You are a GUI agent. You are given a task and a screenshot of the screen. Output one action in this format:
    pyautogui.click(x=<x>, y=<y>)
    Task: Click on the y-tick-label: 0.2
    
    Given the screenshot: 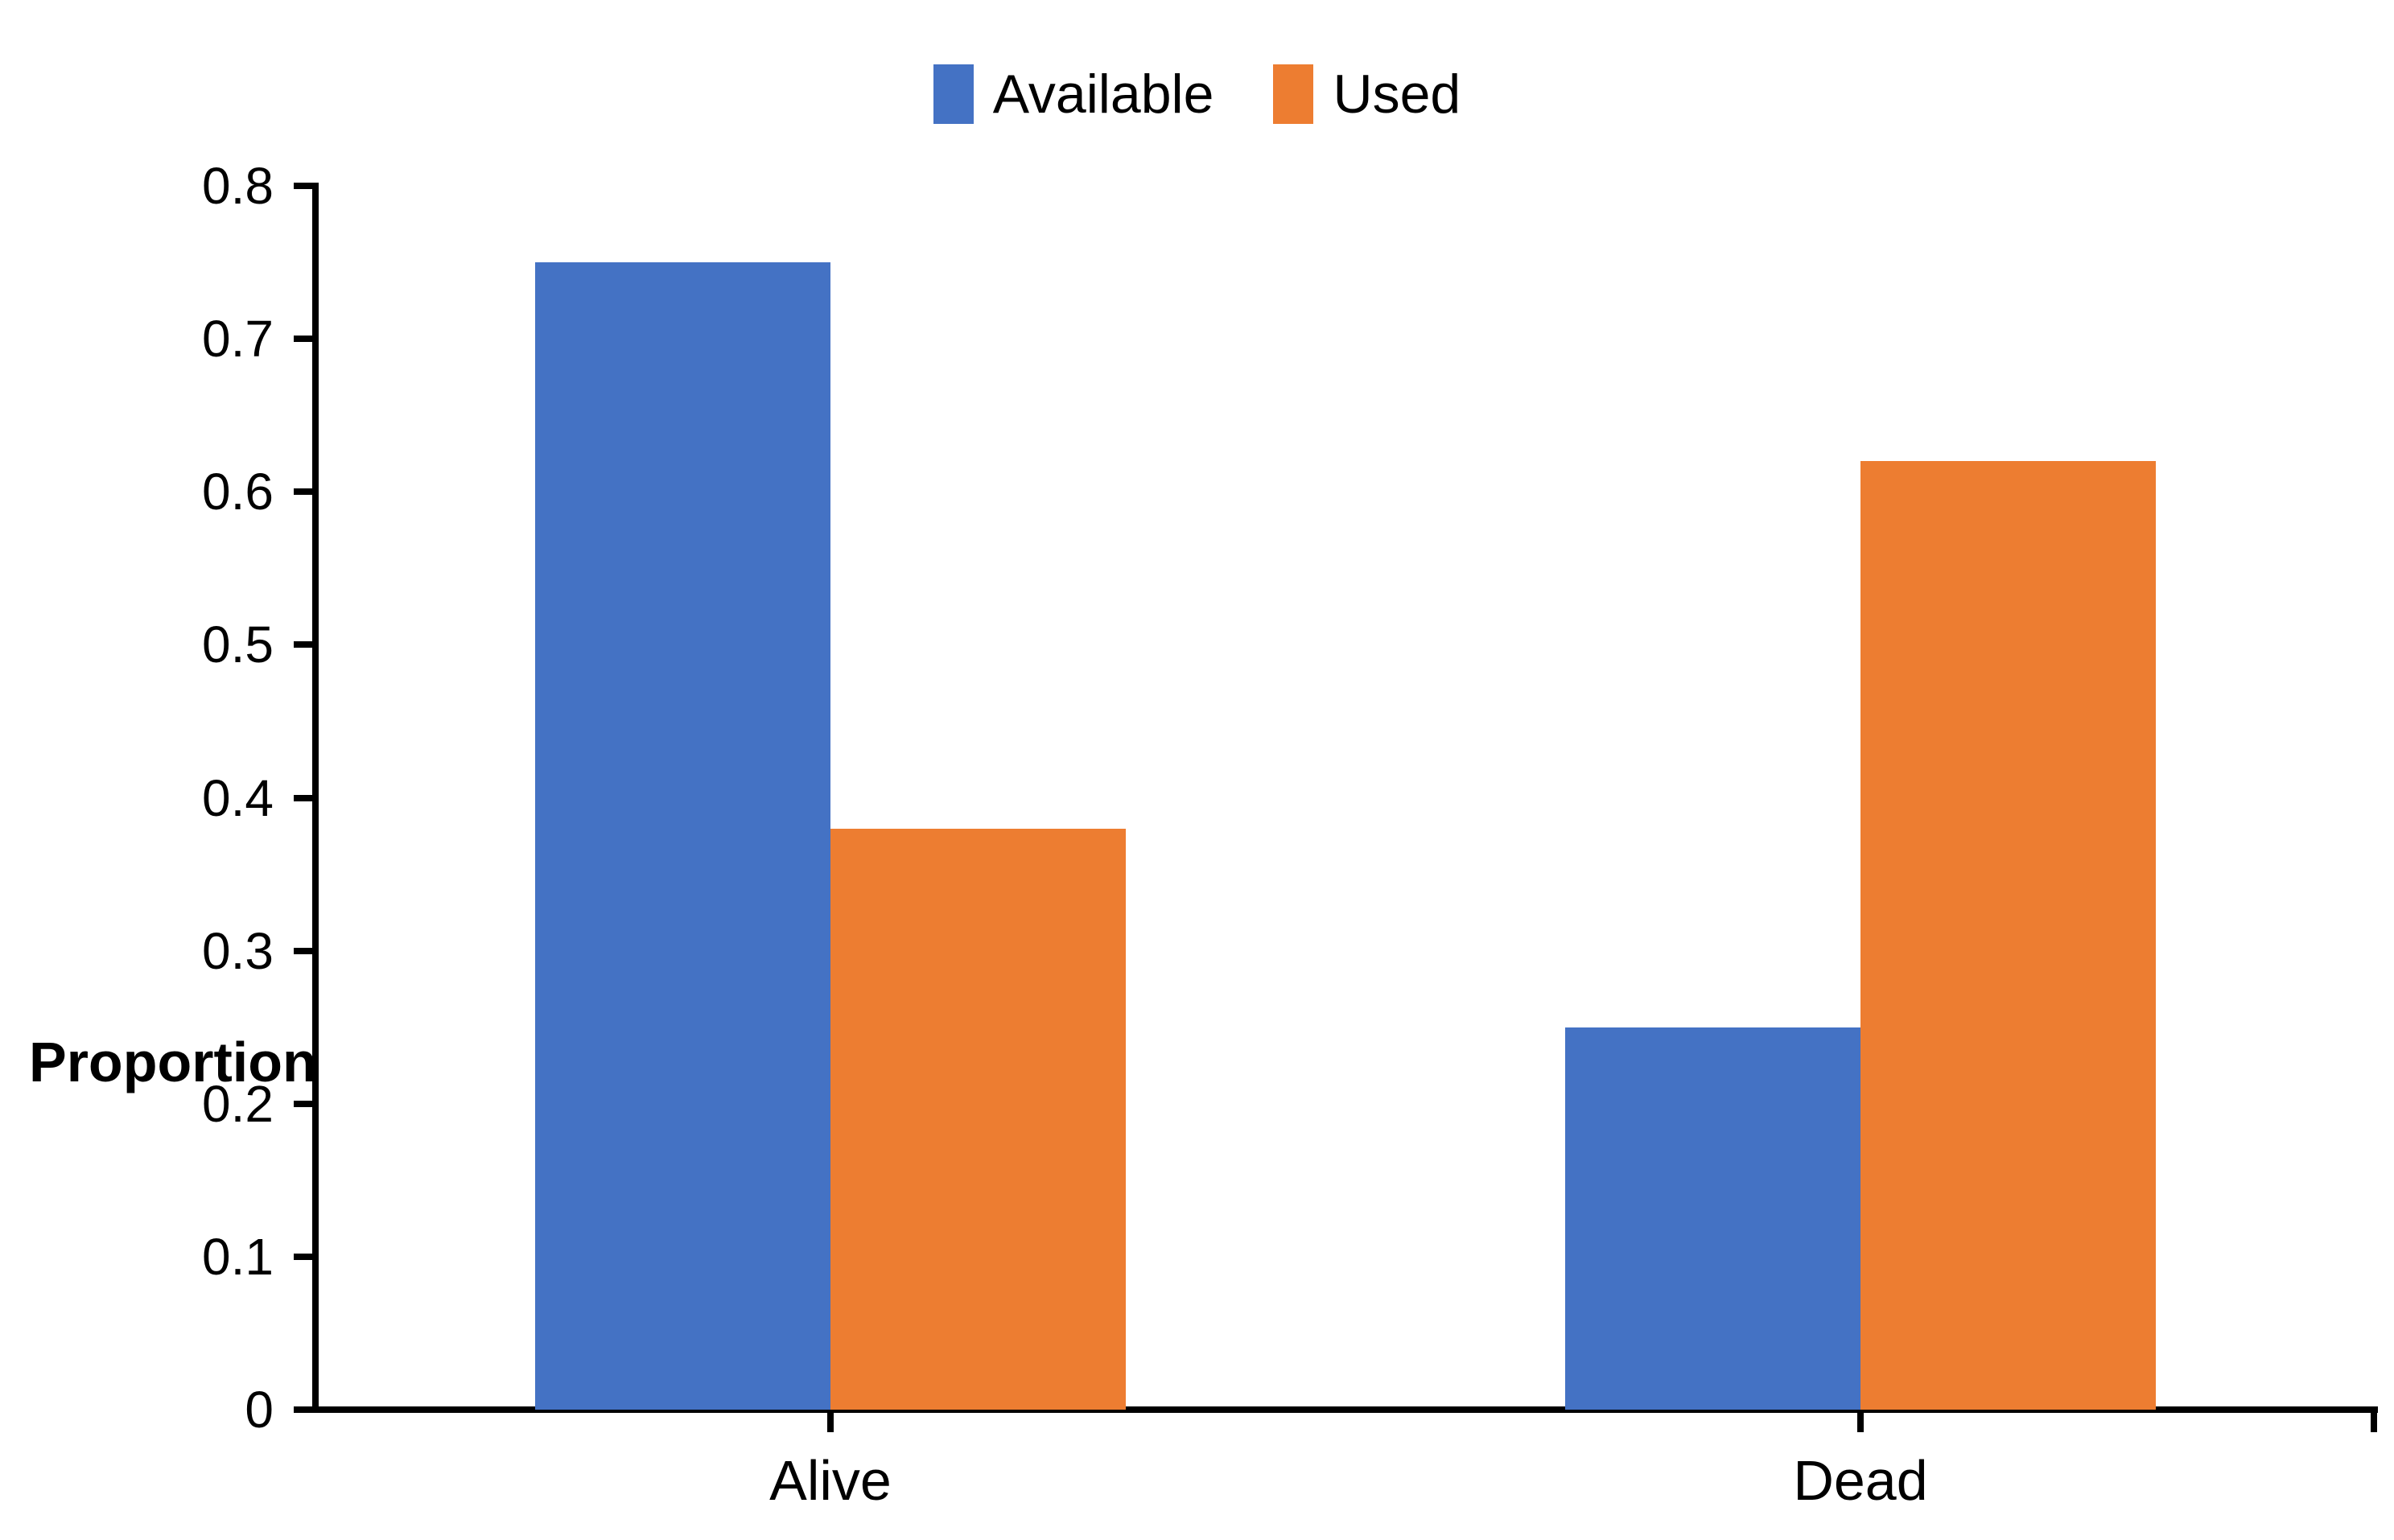 What is the action you would take?
    pyautogui.click(x=238, y=1103)
    